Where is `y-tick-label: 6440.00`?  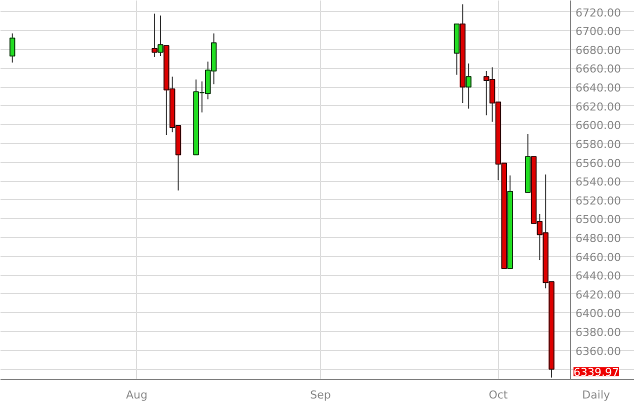
y-tick-label: 6440.00 is located at coordinates (598, 276).